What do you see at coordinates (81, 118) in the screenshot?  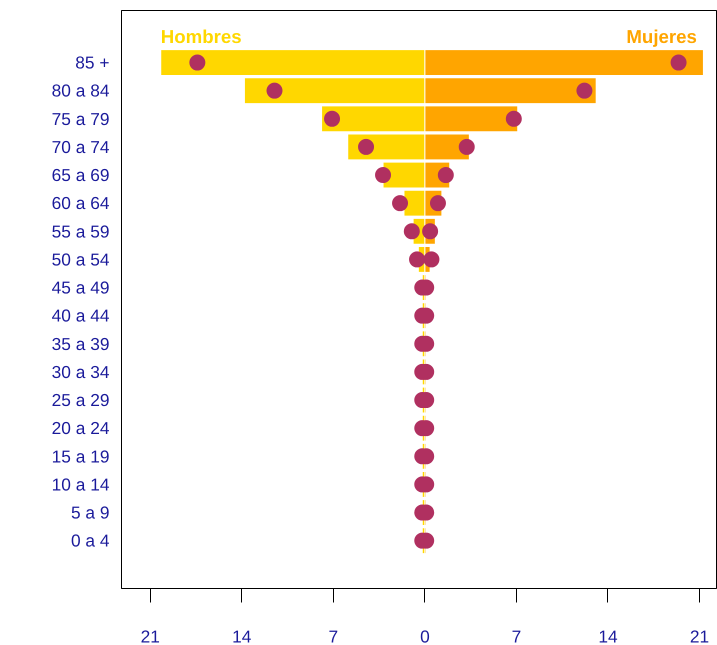 I see `y-tick-label: 75 a 79` at bounding box center [81, 118].